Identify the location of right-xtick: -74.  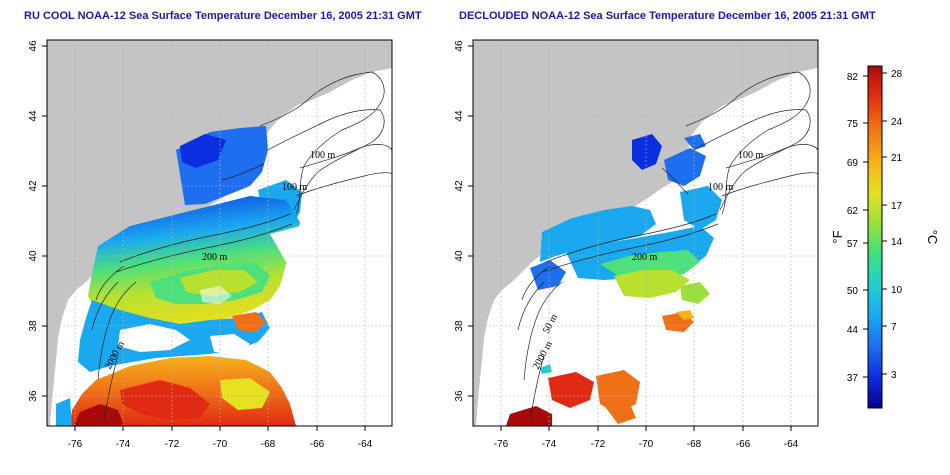
(549, 444).